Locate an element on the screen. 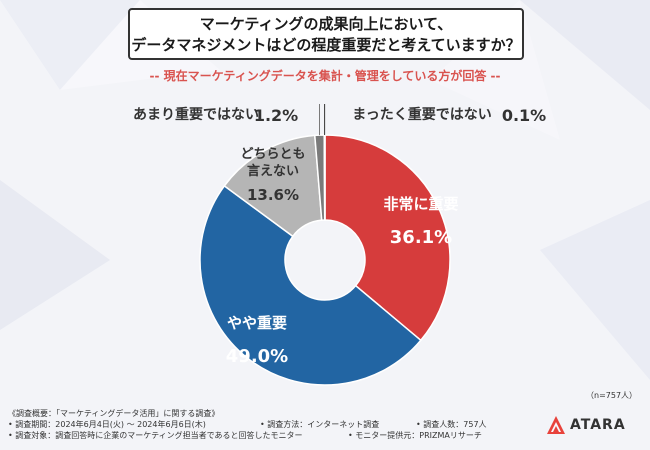 The image size is (650, 450). sample-size-label: （n=757人） is located at coordinates (612, 395).